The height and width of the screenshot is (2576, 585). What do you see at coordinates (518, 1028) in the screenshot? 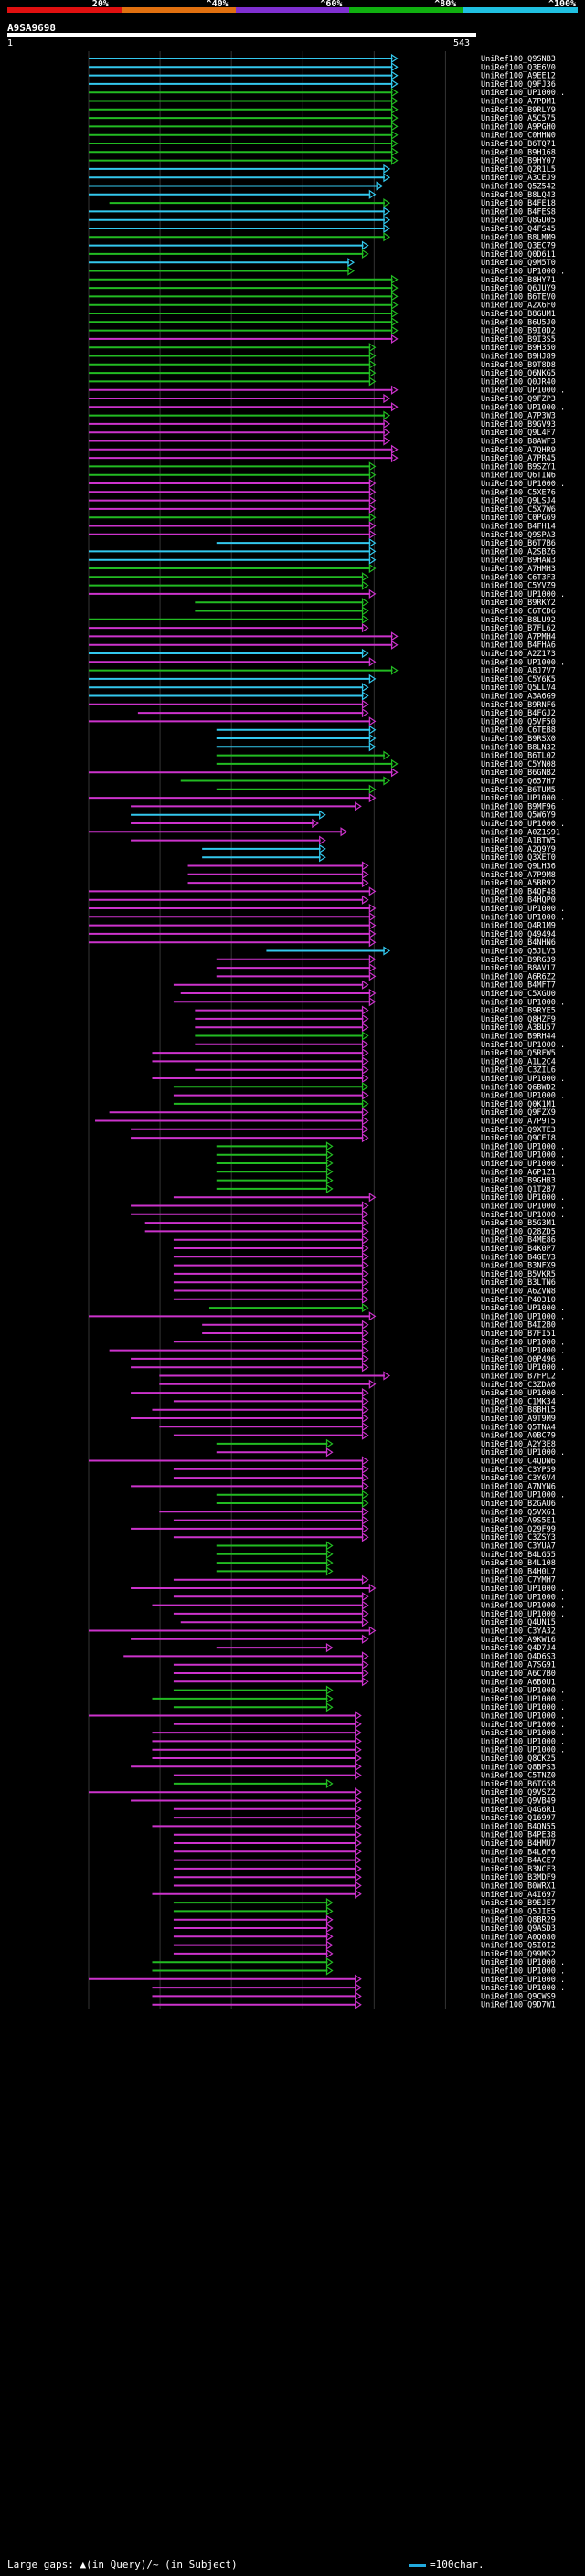
I see `hit-label: UniRef100_A3BU57` at bounding box center [518, 1028].